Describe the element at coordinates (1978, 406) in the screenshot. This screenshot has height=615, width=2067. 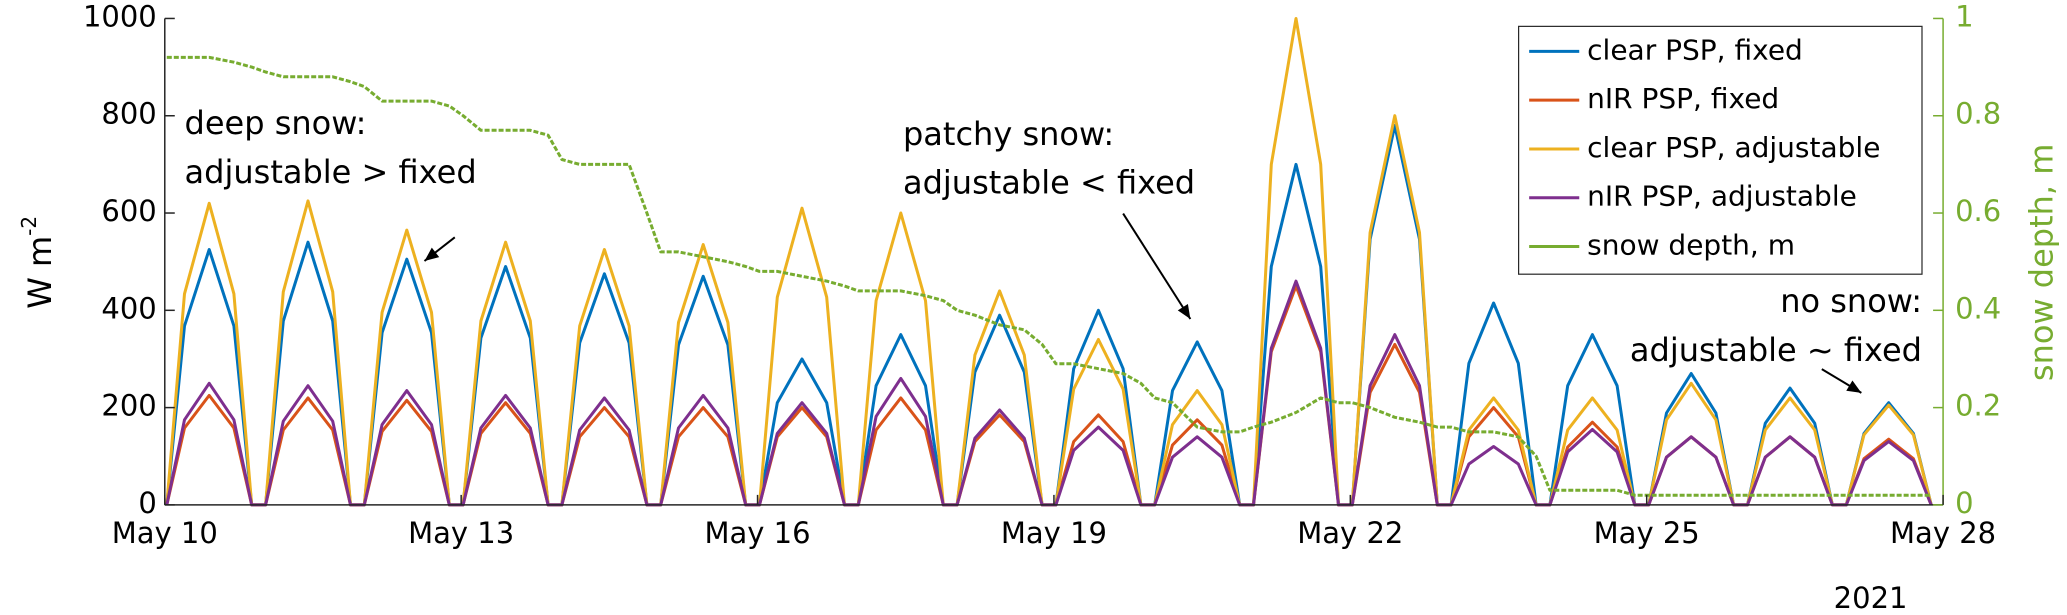
I see `y2-tick-label: 0.2` at that location.